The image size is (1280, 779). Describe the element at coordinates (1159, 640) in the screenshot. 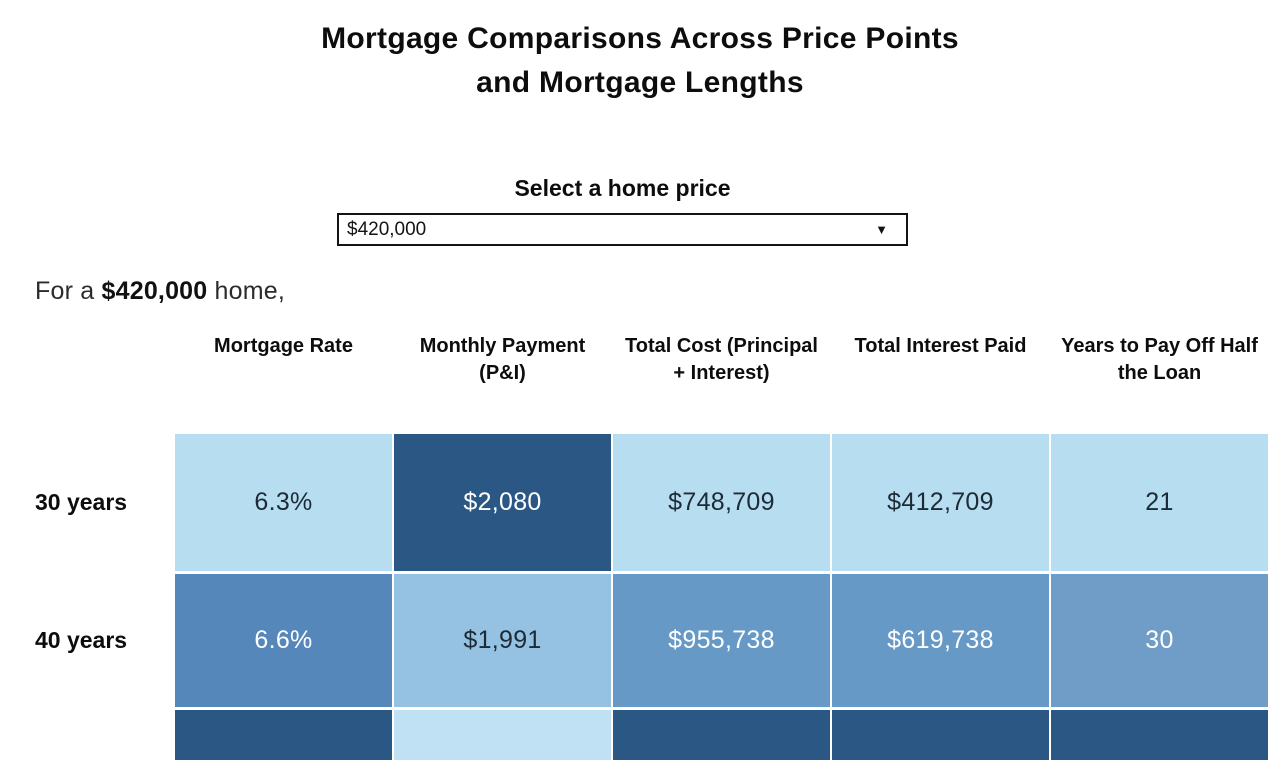

I see `cell-40yr-years-to-half: 30` at that location.